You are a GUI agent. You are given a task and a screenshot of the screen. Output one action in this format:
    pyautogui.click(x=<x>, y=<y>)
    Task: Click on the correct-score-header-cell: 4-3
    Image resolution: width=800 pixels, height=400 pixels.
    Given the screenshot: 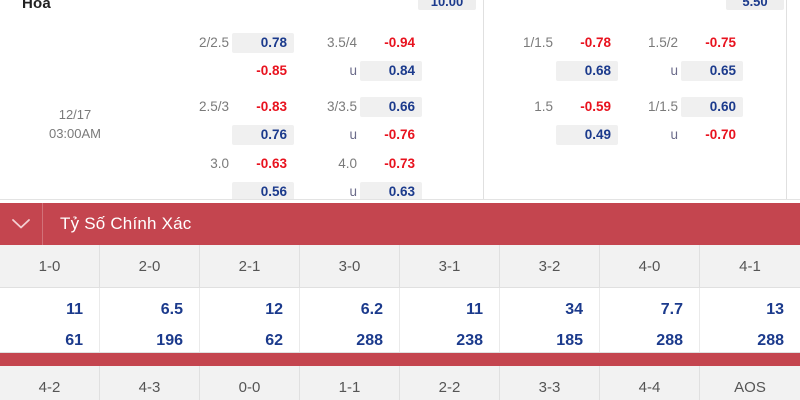 What is the action you would take?
    pyautogui.click(x=150, y=383)
    